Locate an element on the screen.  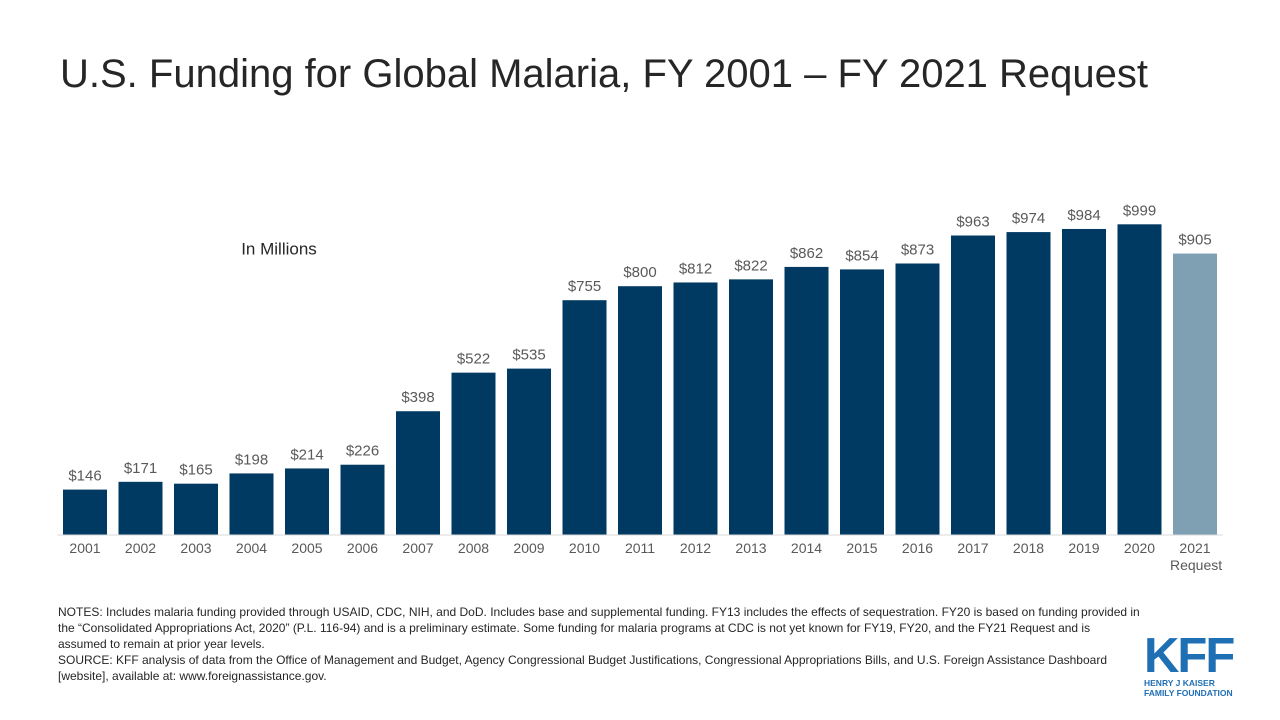
x-tick-label: 2015 is located at coordinates (862, 548).